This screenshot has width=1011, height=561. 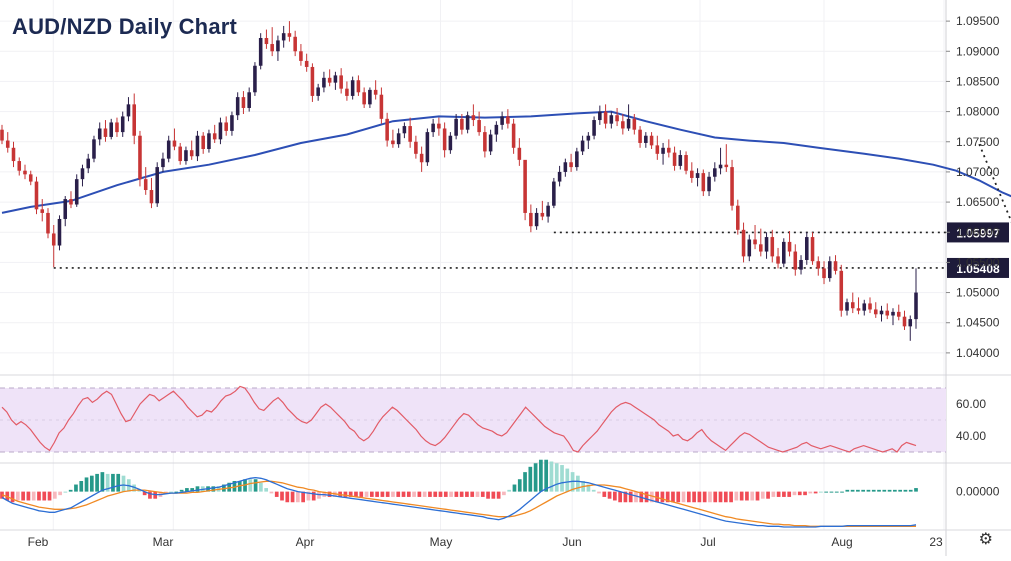 I want to click on rsi-tick-label: 60.00, so click(x=971, y=404).